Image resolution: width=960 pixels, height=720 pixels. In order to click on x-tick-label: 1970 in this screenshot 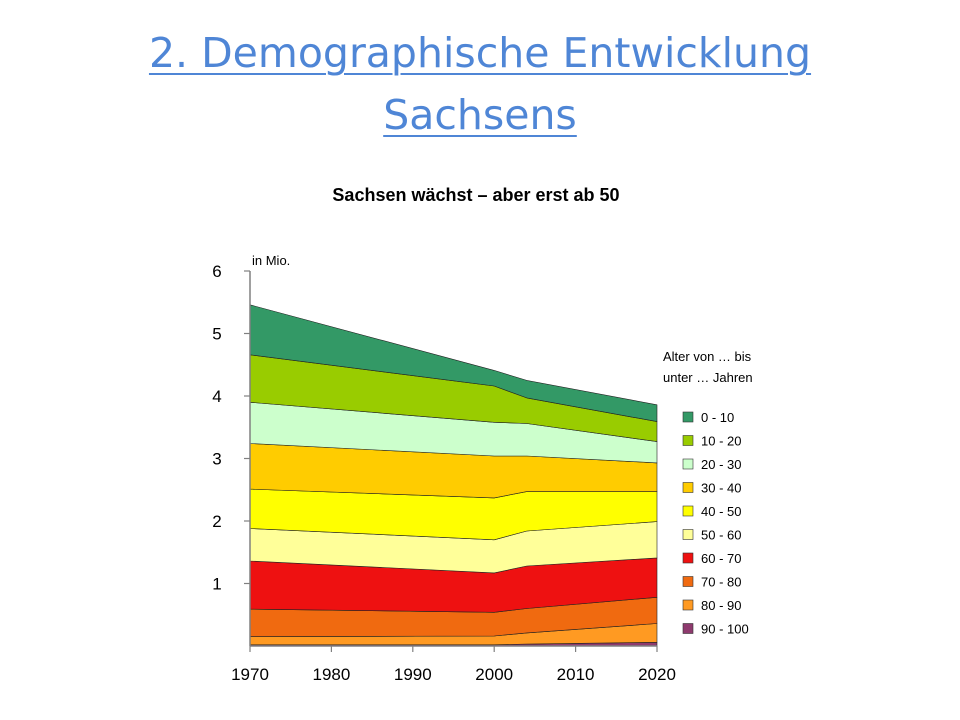, I will do `click(250, 674)`.